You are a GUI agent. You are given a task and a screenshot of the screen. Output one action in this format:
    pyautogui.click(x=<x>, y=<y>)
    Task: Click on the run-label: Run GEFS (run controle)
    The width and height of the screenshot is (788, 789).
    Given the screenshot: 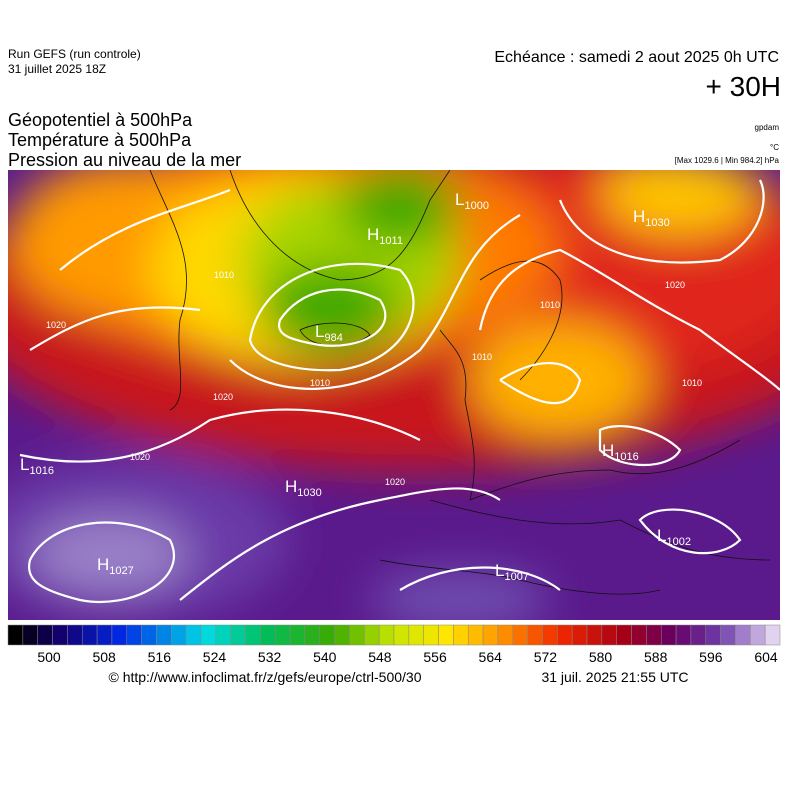 What is the action you would take?
    pyautogui.click(x=74, y=54)
    